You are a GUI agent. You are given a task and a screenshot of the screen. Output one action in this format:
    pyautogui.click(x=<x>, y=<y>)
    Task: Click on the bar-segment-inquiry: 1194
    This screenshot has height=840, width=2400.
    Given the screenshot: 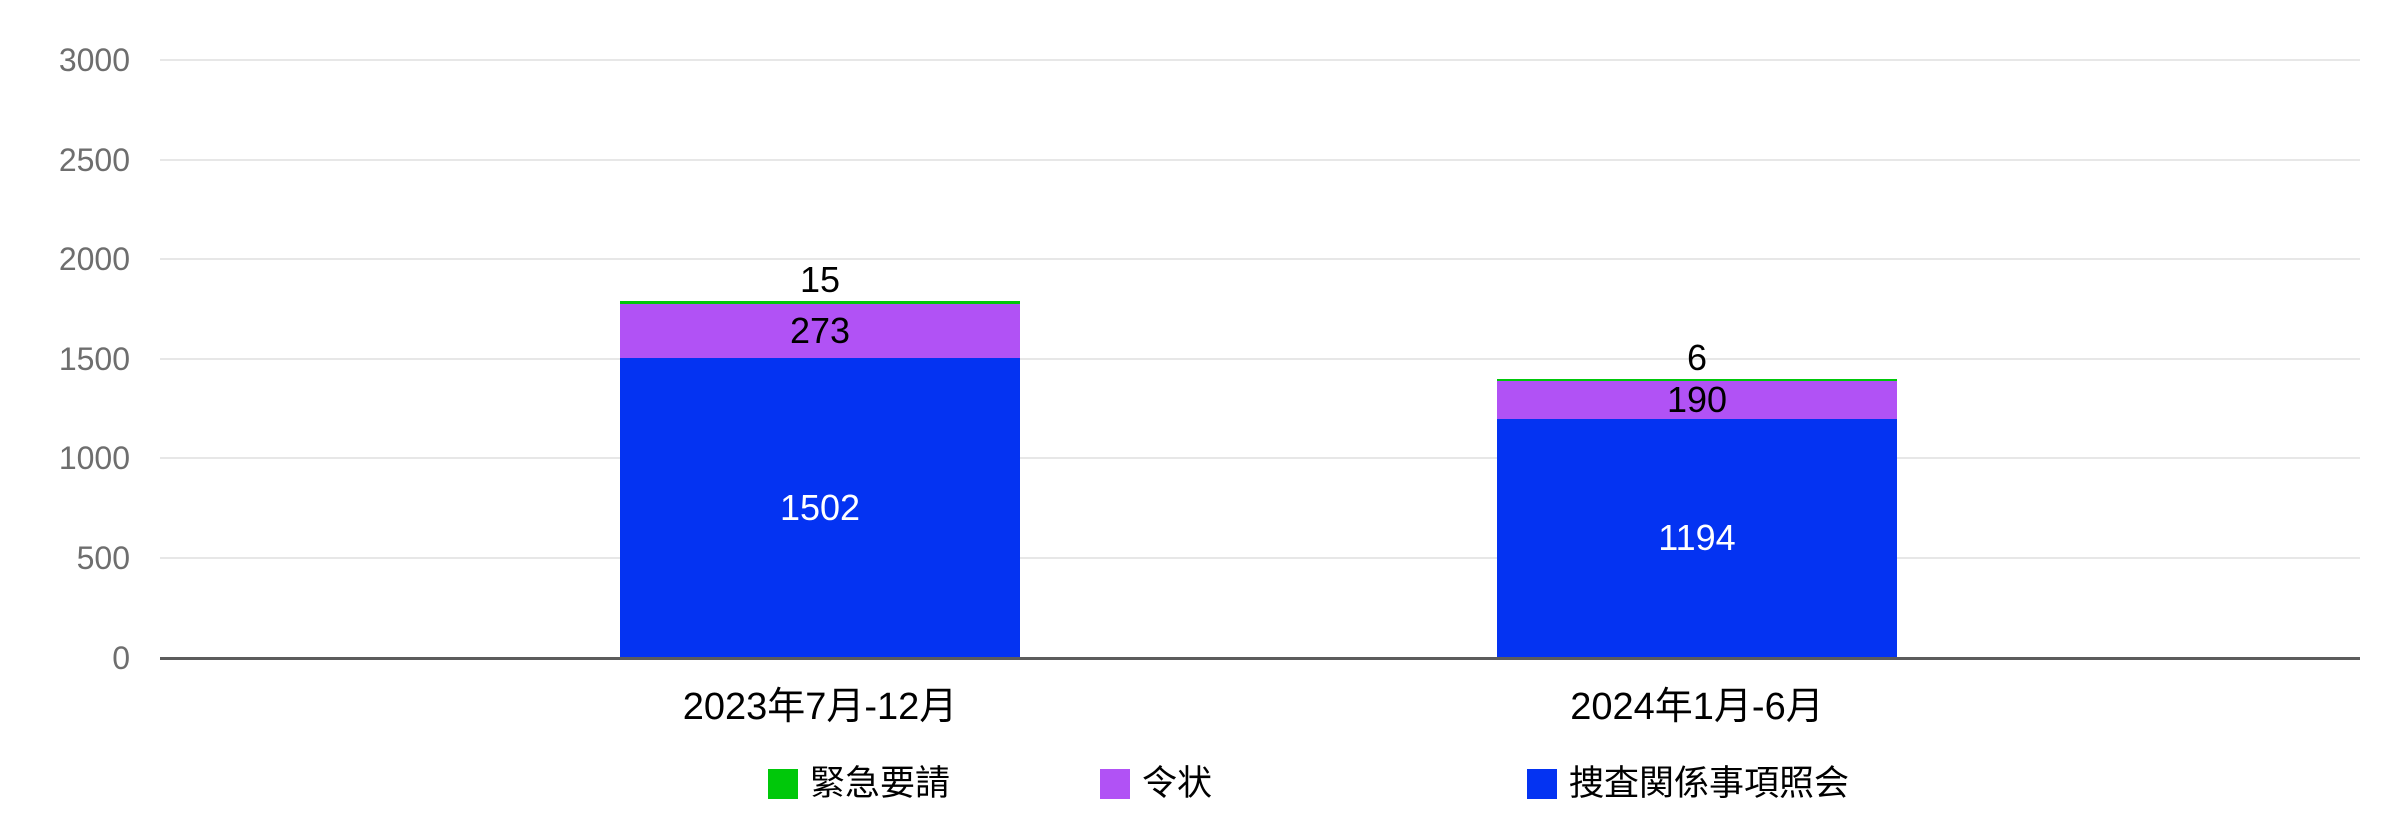 What is the action you would take?
    pyautogui.click(x=1697, y=538)
    